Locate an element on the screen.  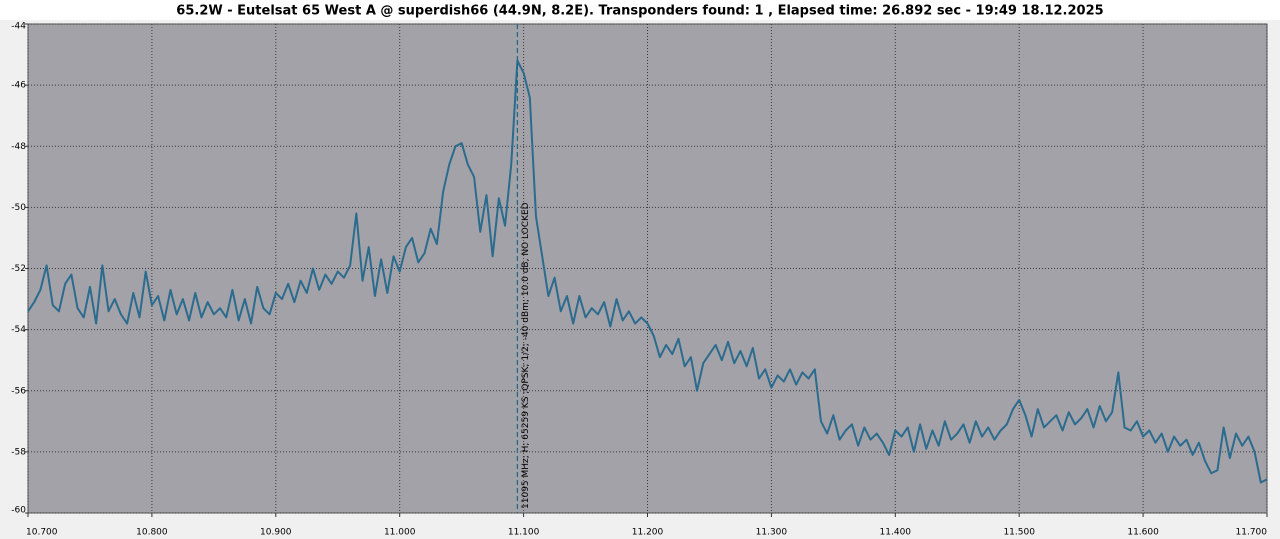
y-tick-label: -54 is located at coordinates (18, 330).